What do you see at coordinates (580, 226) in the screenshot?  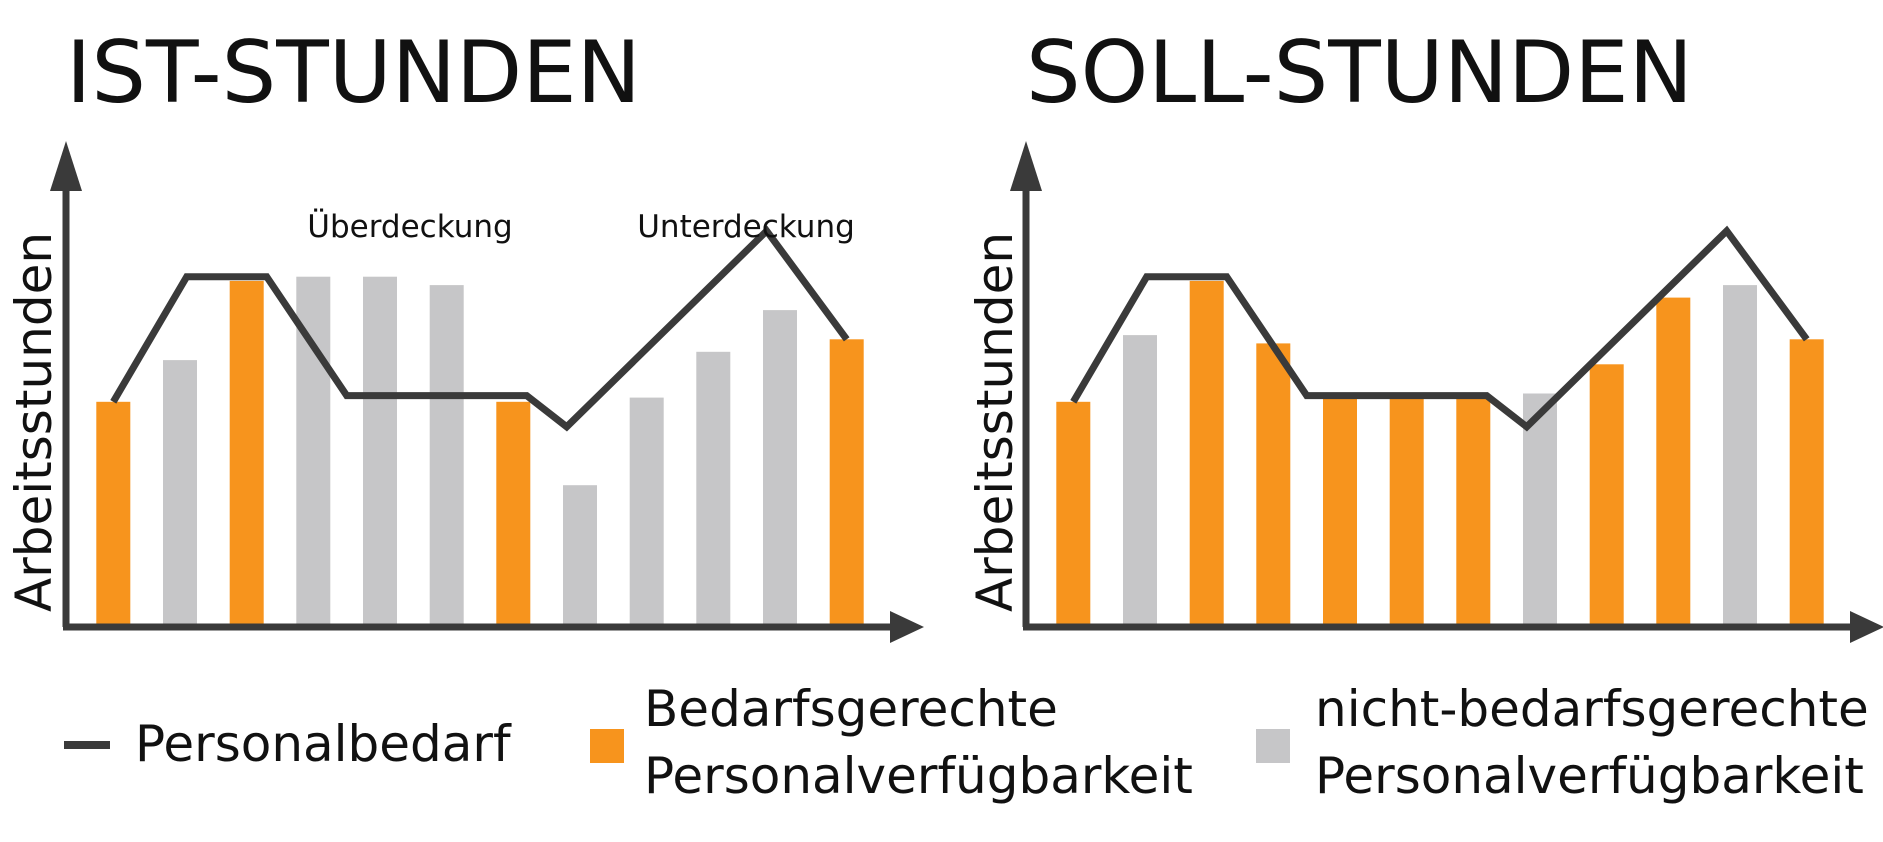 I see `annotations: Überdeckung Unterdeckung` at bounding box center [580, 226].